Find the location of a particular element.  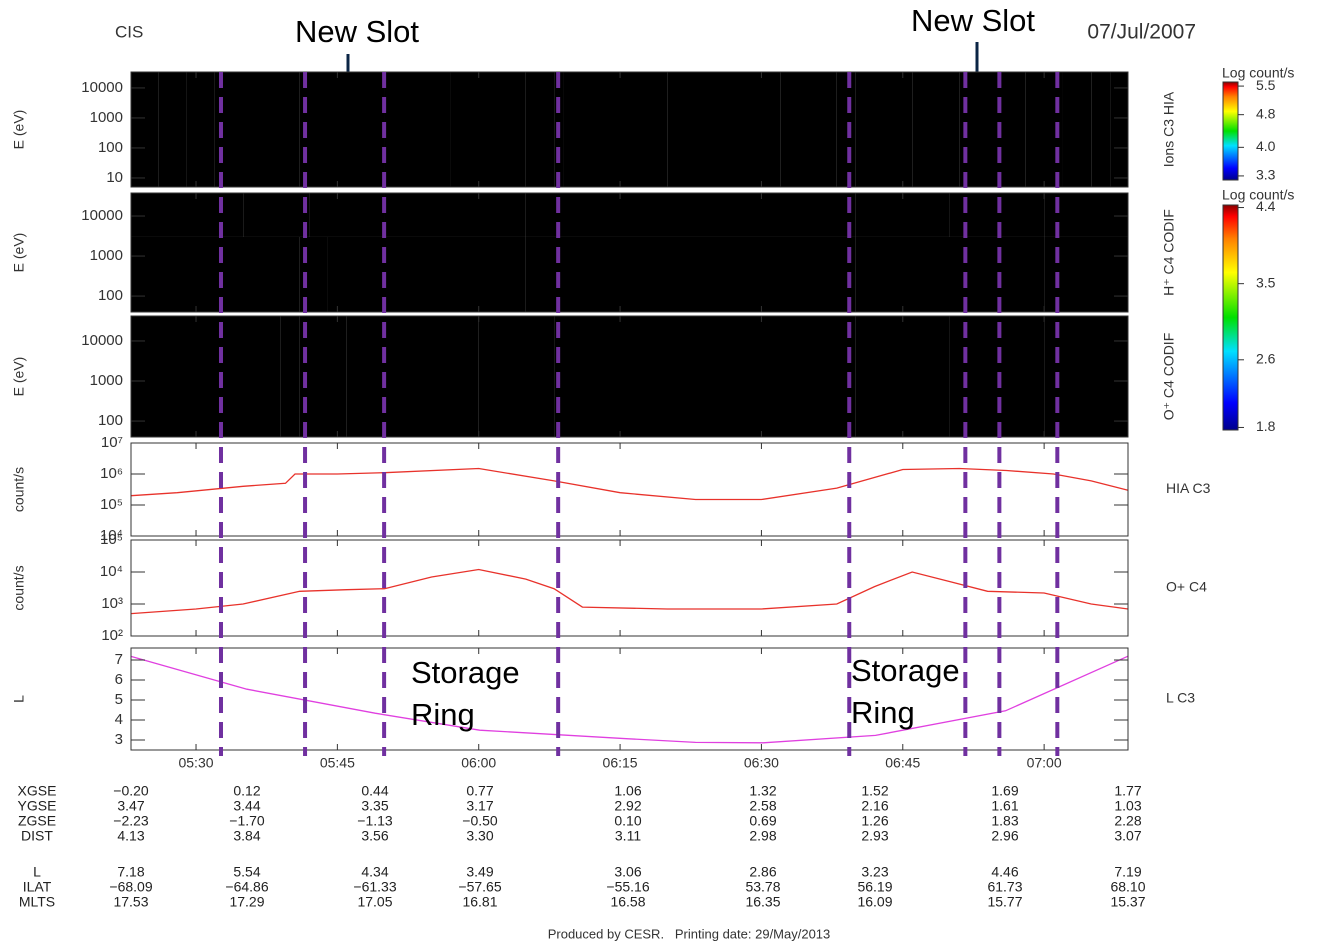

x-tick-label: 06:30 is located at coordinates (761, 763).